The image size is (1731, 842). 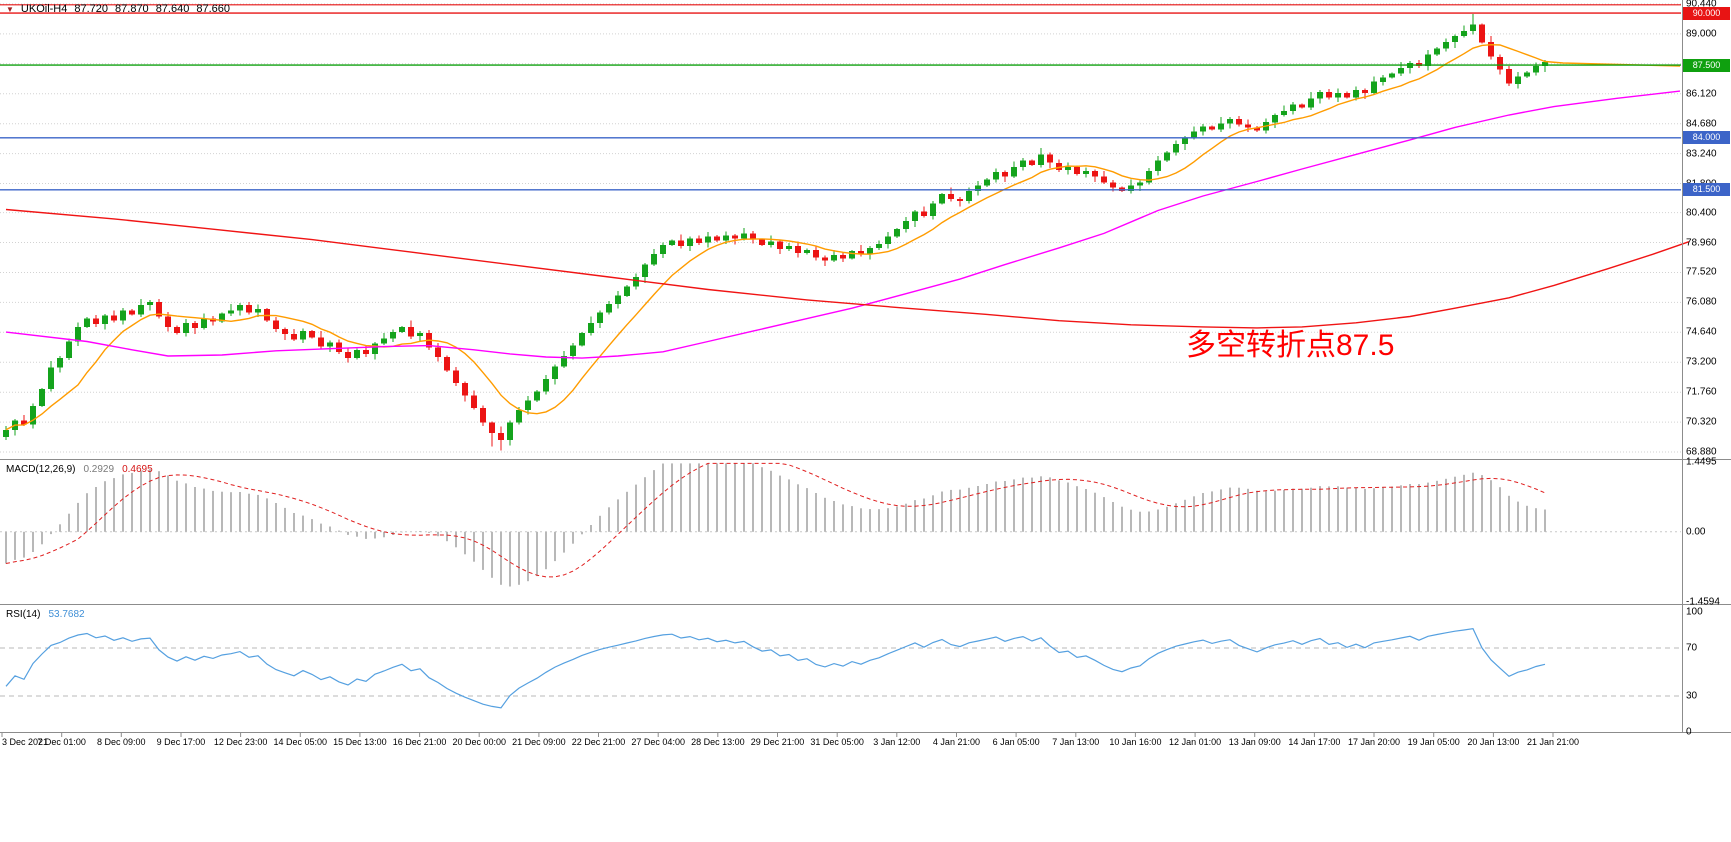 I want to click on rsi-panel-graphics, so click(x=840, y=668).